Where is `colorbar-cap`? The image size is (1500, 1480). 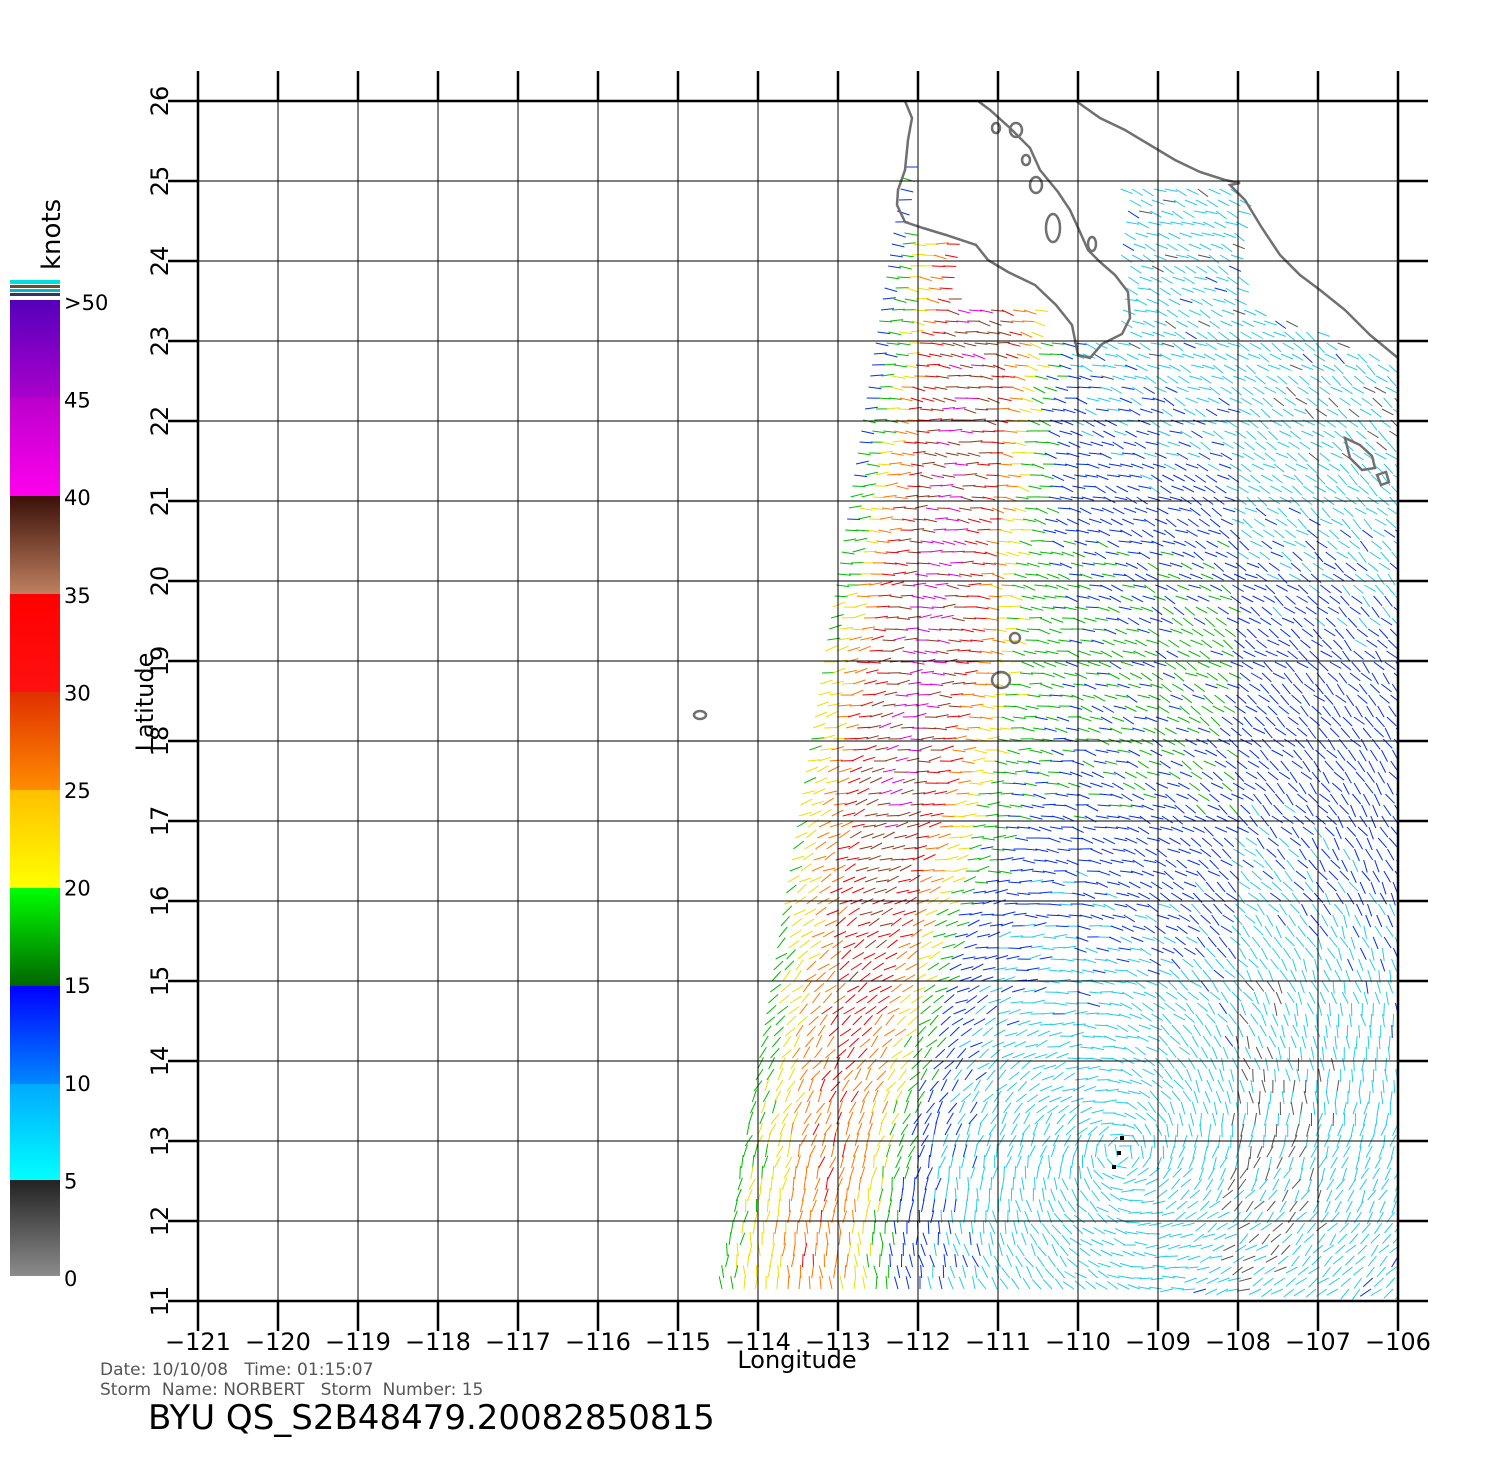 colorbar-cap is located at coordinates (35, 294).